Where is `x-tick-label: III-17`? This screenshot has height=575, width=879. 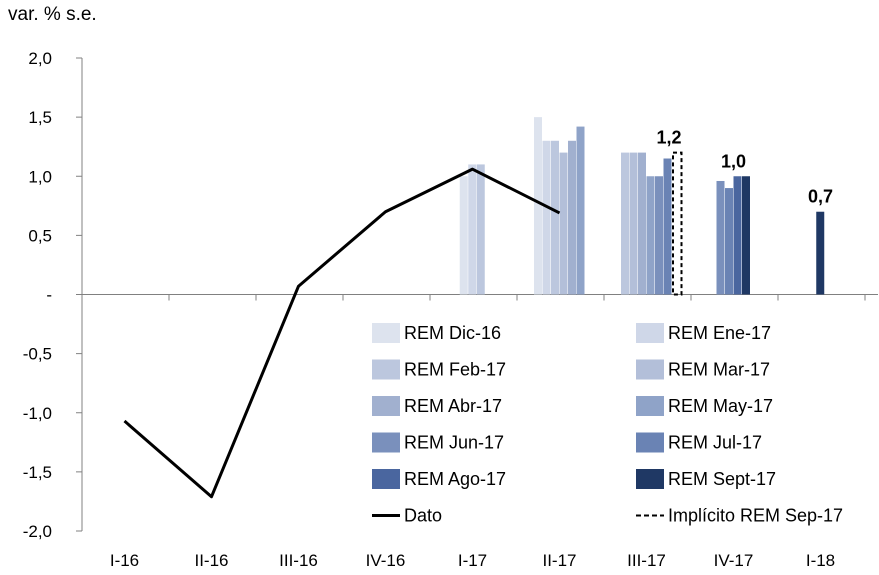 x-tick-label: III-17 is located at coordinates (646, 560).